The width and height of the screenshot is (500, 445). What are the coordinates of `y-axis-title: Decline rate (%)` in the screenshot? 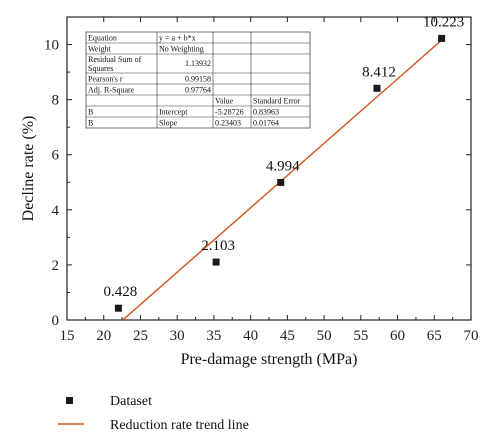 It's located at (28, 169).